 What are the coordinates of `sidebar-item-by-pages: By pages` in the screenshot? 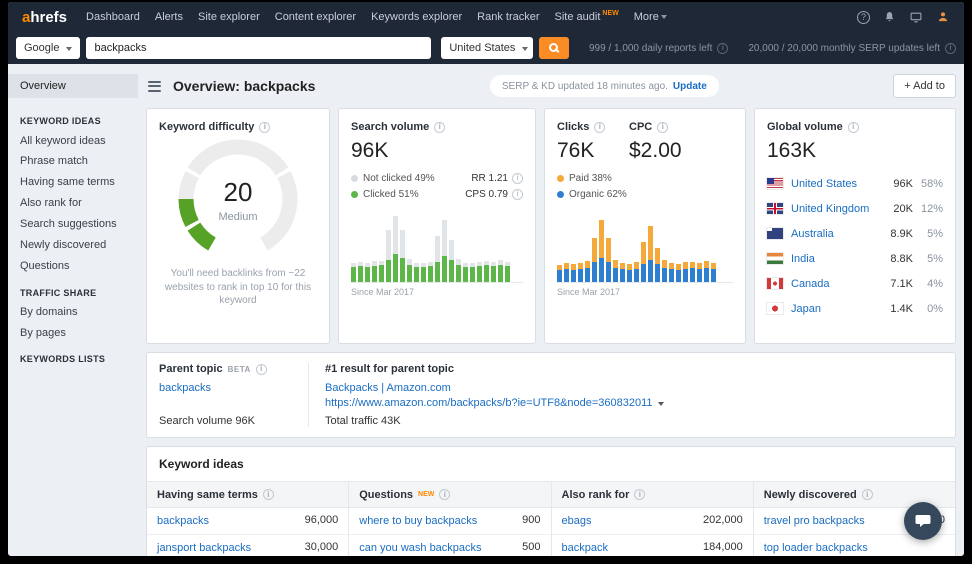 It's located at (43, 333).